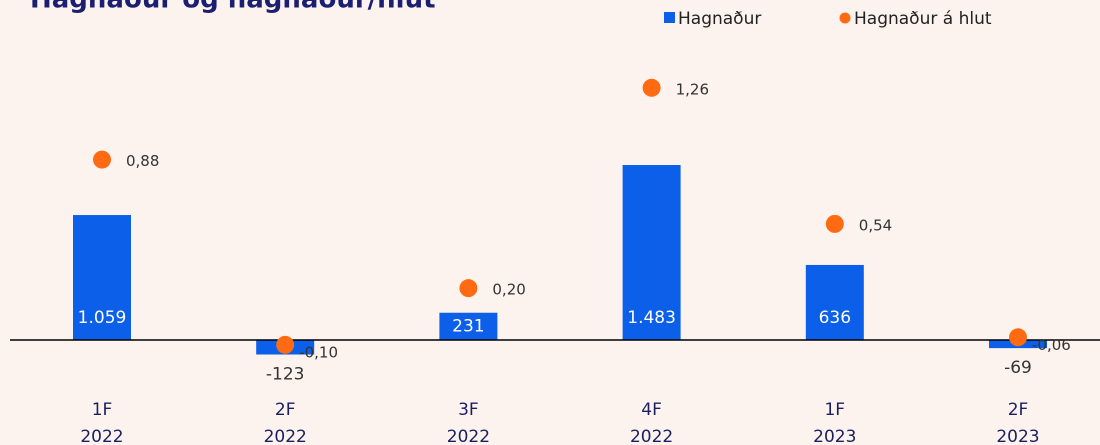 The width and height of the screenshot is (1100, 445). Describe the element at coordinates (233, 7) in the screenshot. I see `chart-title: Hagnaður og hagnaður/hlut` at that location.